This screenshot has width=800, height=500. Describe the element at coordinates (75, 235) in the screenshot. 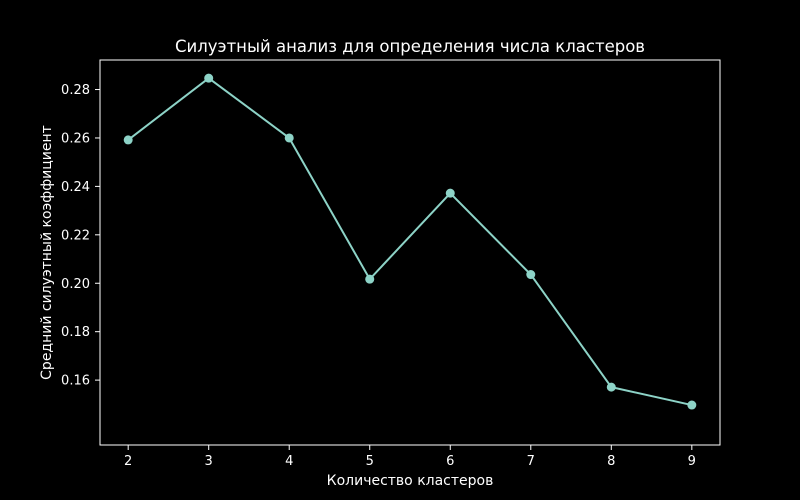

I see `y-tick-label: 0.22` at that location.